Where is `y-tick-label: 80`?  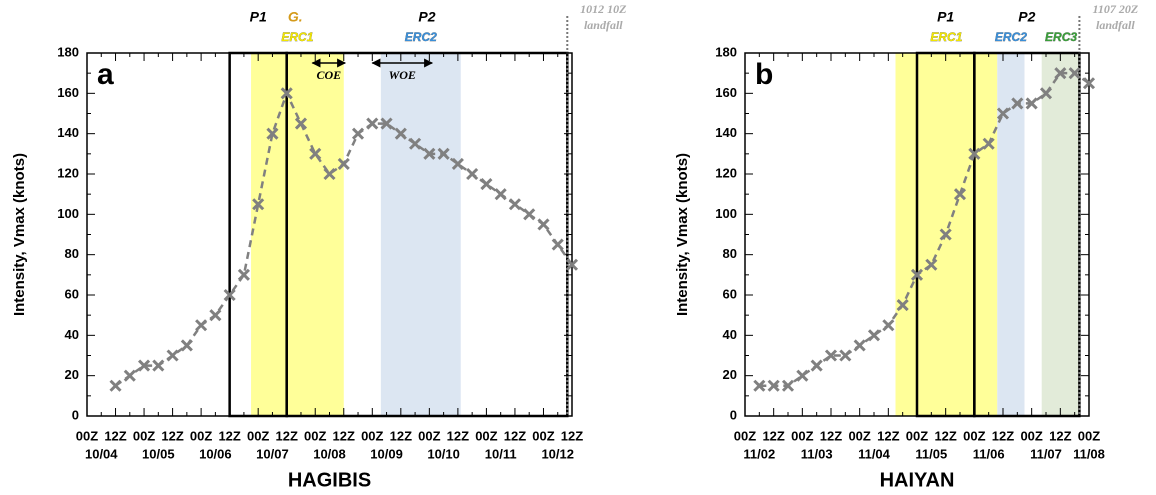 y-tick-label: 80 is located at coordinates (72, 253).